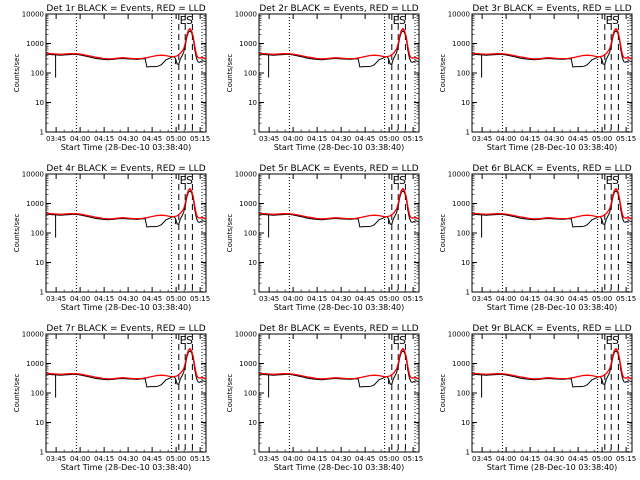 Image resolution: width=640 pixels, height=480 pixels. What do you see at coordinates (125, 329) in the screenshot?
I see `chart-title: Det 7r BLACK = Events, RED = LLD` at bounding box center [125, 329].